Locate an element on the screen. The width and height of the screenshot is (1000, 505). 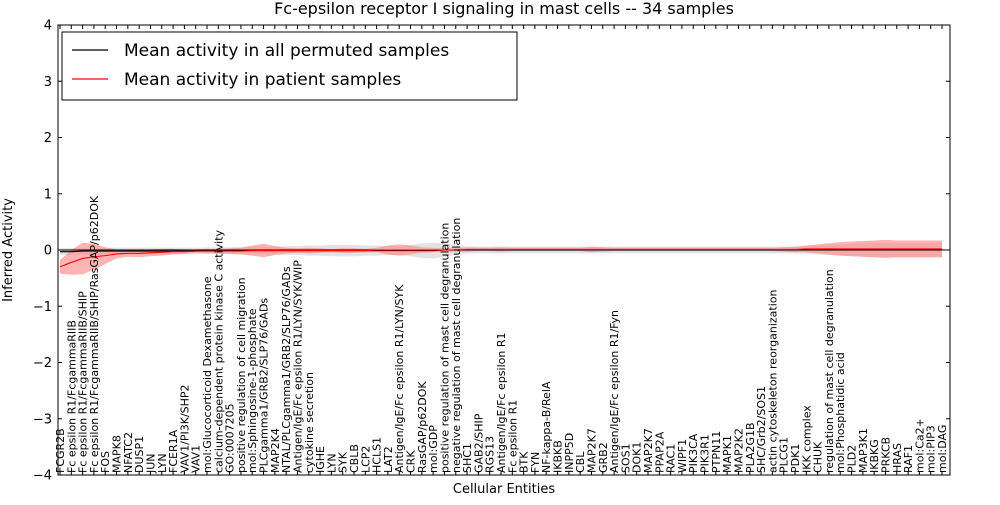
x-category-label: RasGAP/p62DOK is located at coordinates (422, 427).